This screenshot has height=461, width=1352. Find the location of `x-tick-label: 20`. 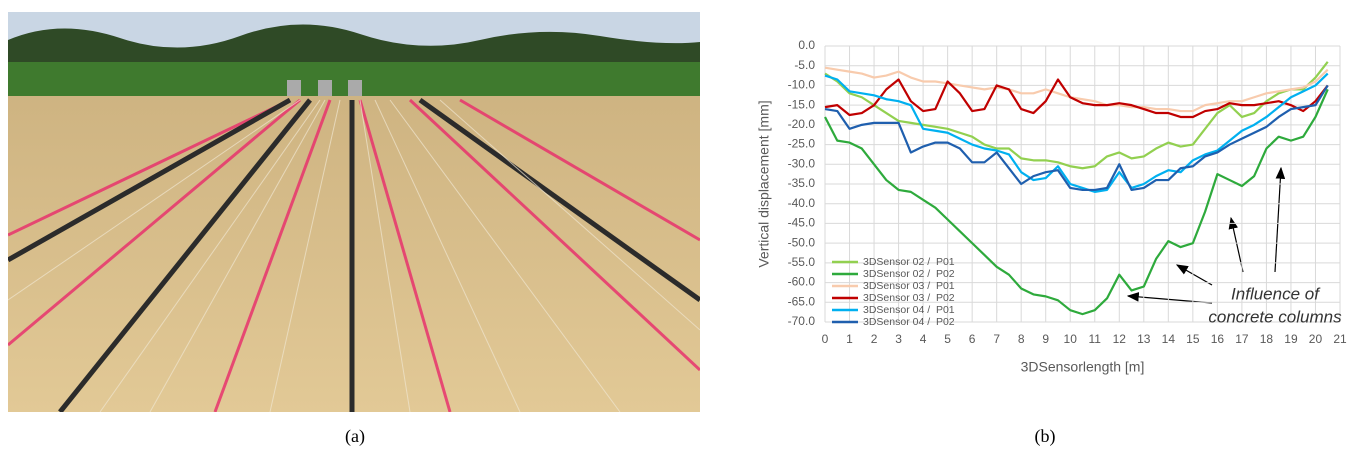

x-tick-label: 20 is located at coordinates (1316, 339).